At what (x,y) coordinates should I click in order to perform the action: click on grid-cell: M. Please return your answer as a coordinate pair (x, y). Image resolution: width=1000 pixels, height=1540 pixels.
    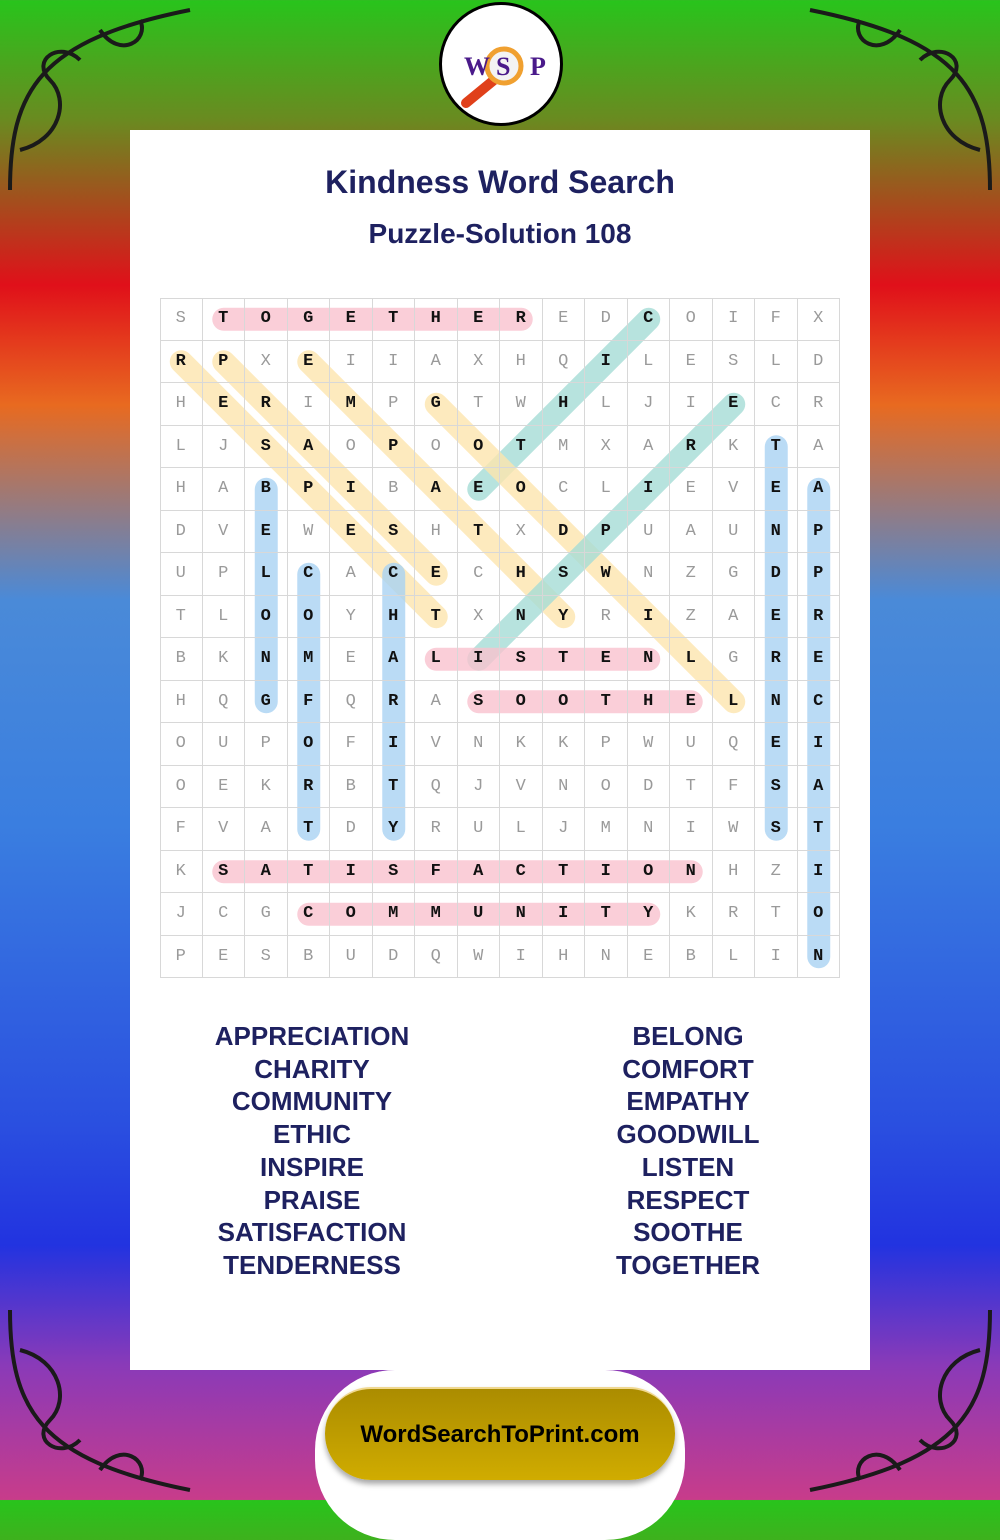
    Looking at the image, I should click on (436, 914).